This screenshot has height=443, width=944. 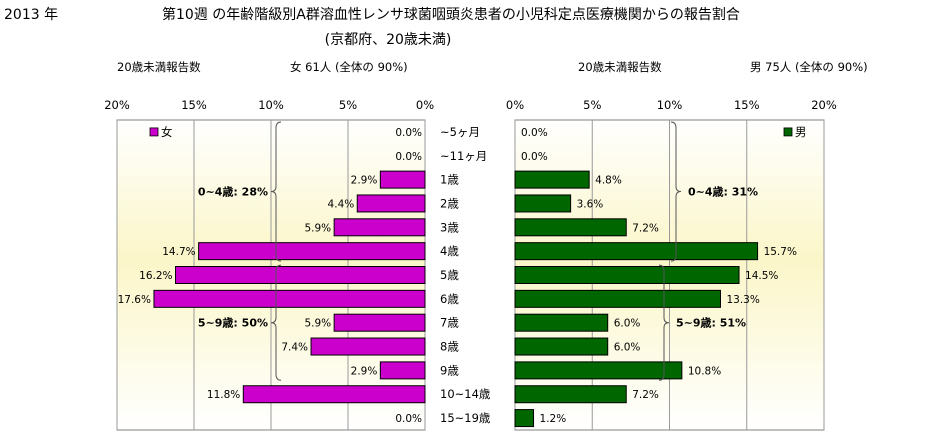 What do you see at coordinates (449, 203) in the screenshot?
I see `category-label: 2歳` at bounding box center [449, 203].